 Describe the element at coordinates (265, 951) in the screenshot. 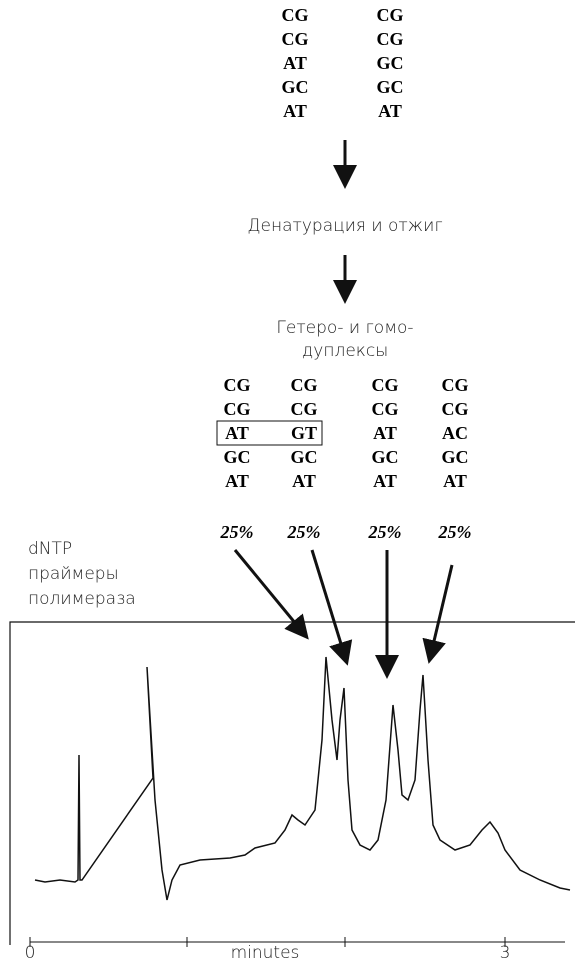

I see `x-axis-label: minutes` at that location.